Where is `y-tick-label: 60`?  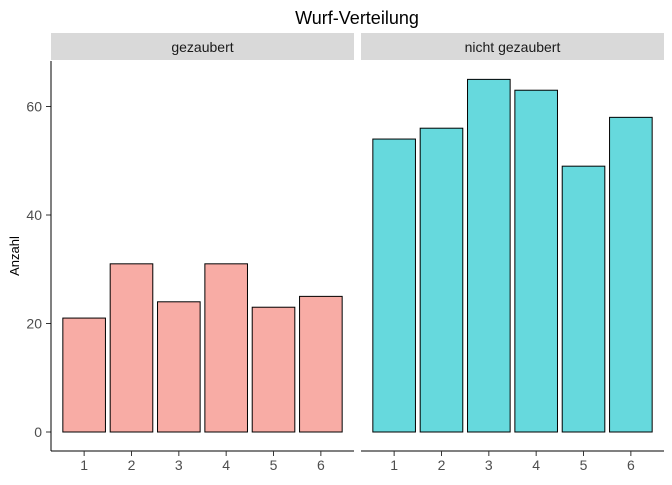 y-tick-label: 60 is located at coordinates (34, 107).